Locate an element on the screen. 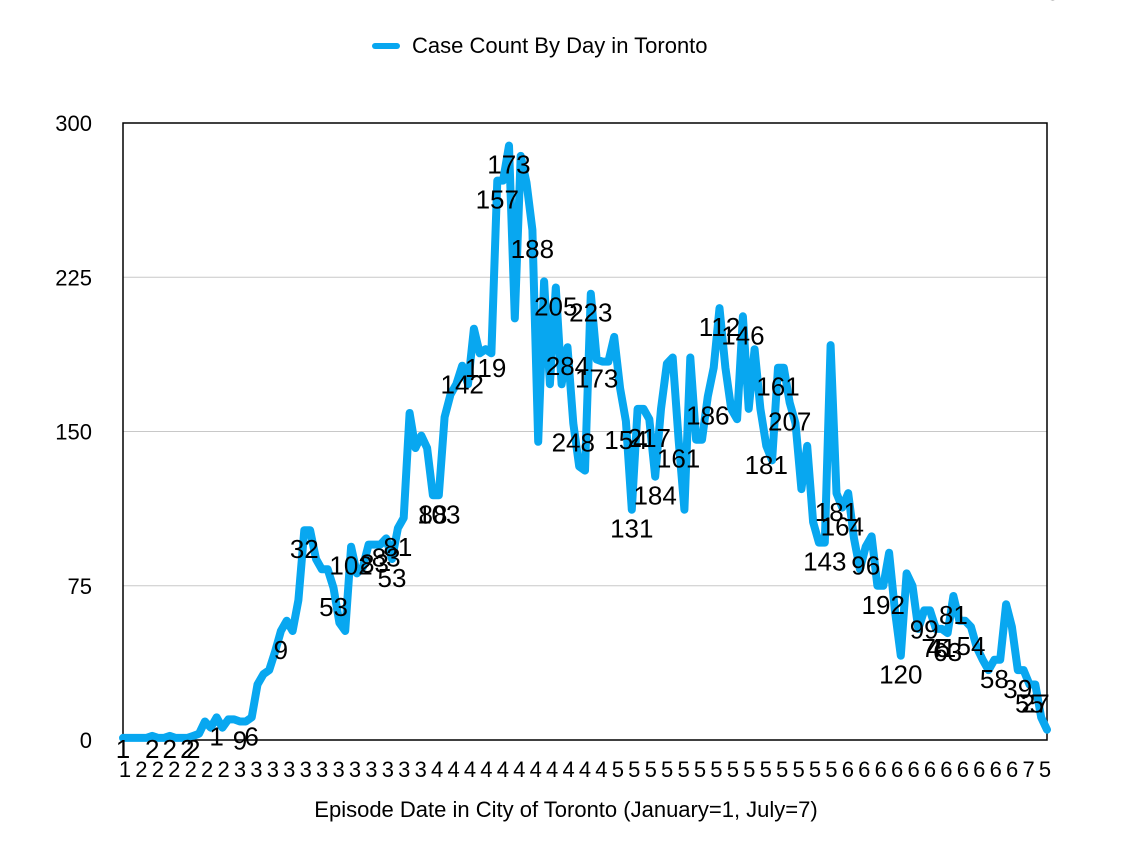  data-label: 81 is located at coordinates (953, 615).